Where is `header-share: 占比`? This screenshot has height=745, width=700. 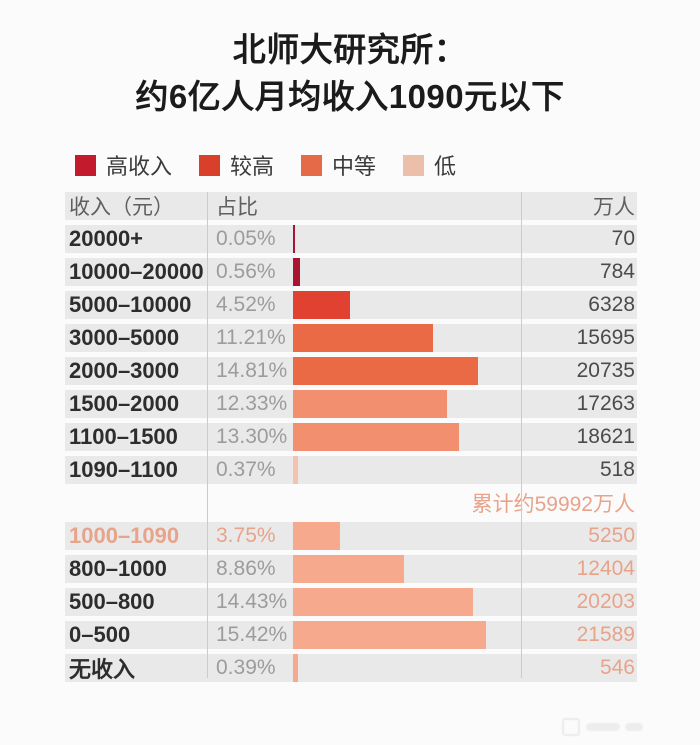
header-share: 占比 is located at coordinates (237, 207).